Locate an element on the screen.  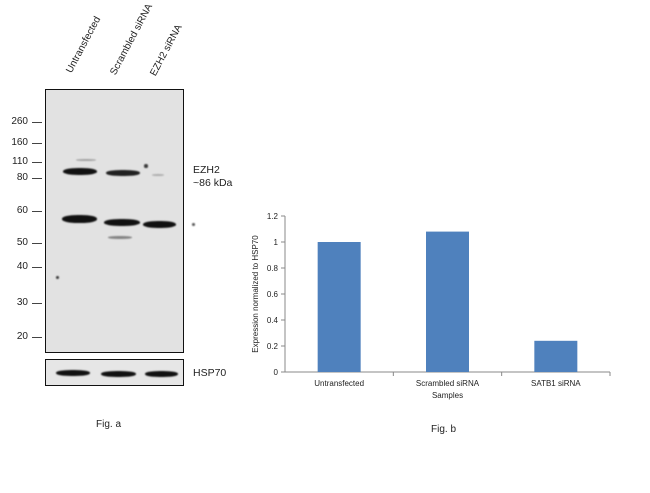
y-tick-label: 0.4 is located at coordinates (273, 320).